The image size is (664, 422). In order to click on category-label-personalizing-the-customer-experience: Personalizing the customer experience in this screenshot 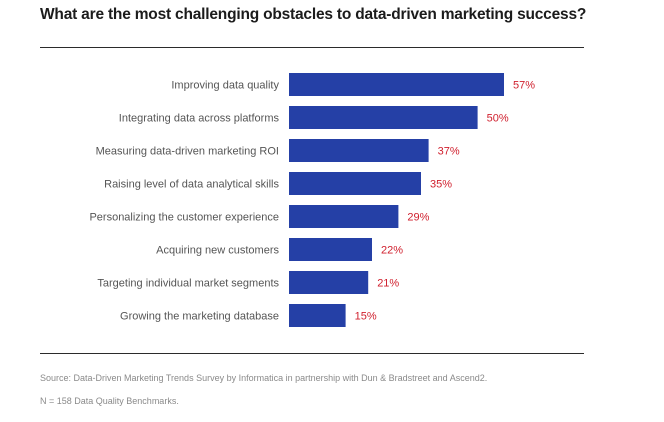, I will do `click(184, 218)`.